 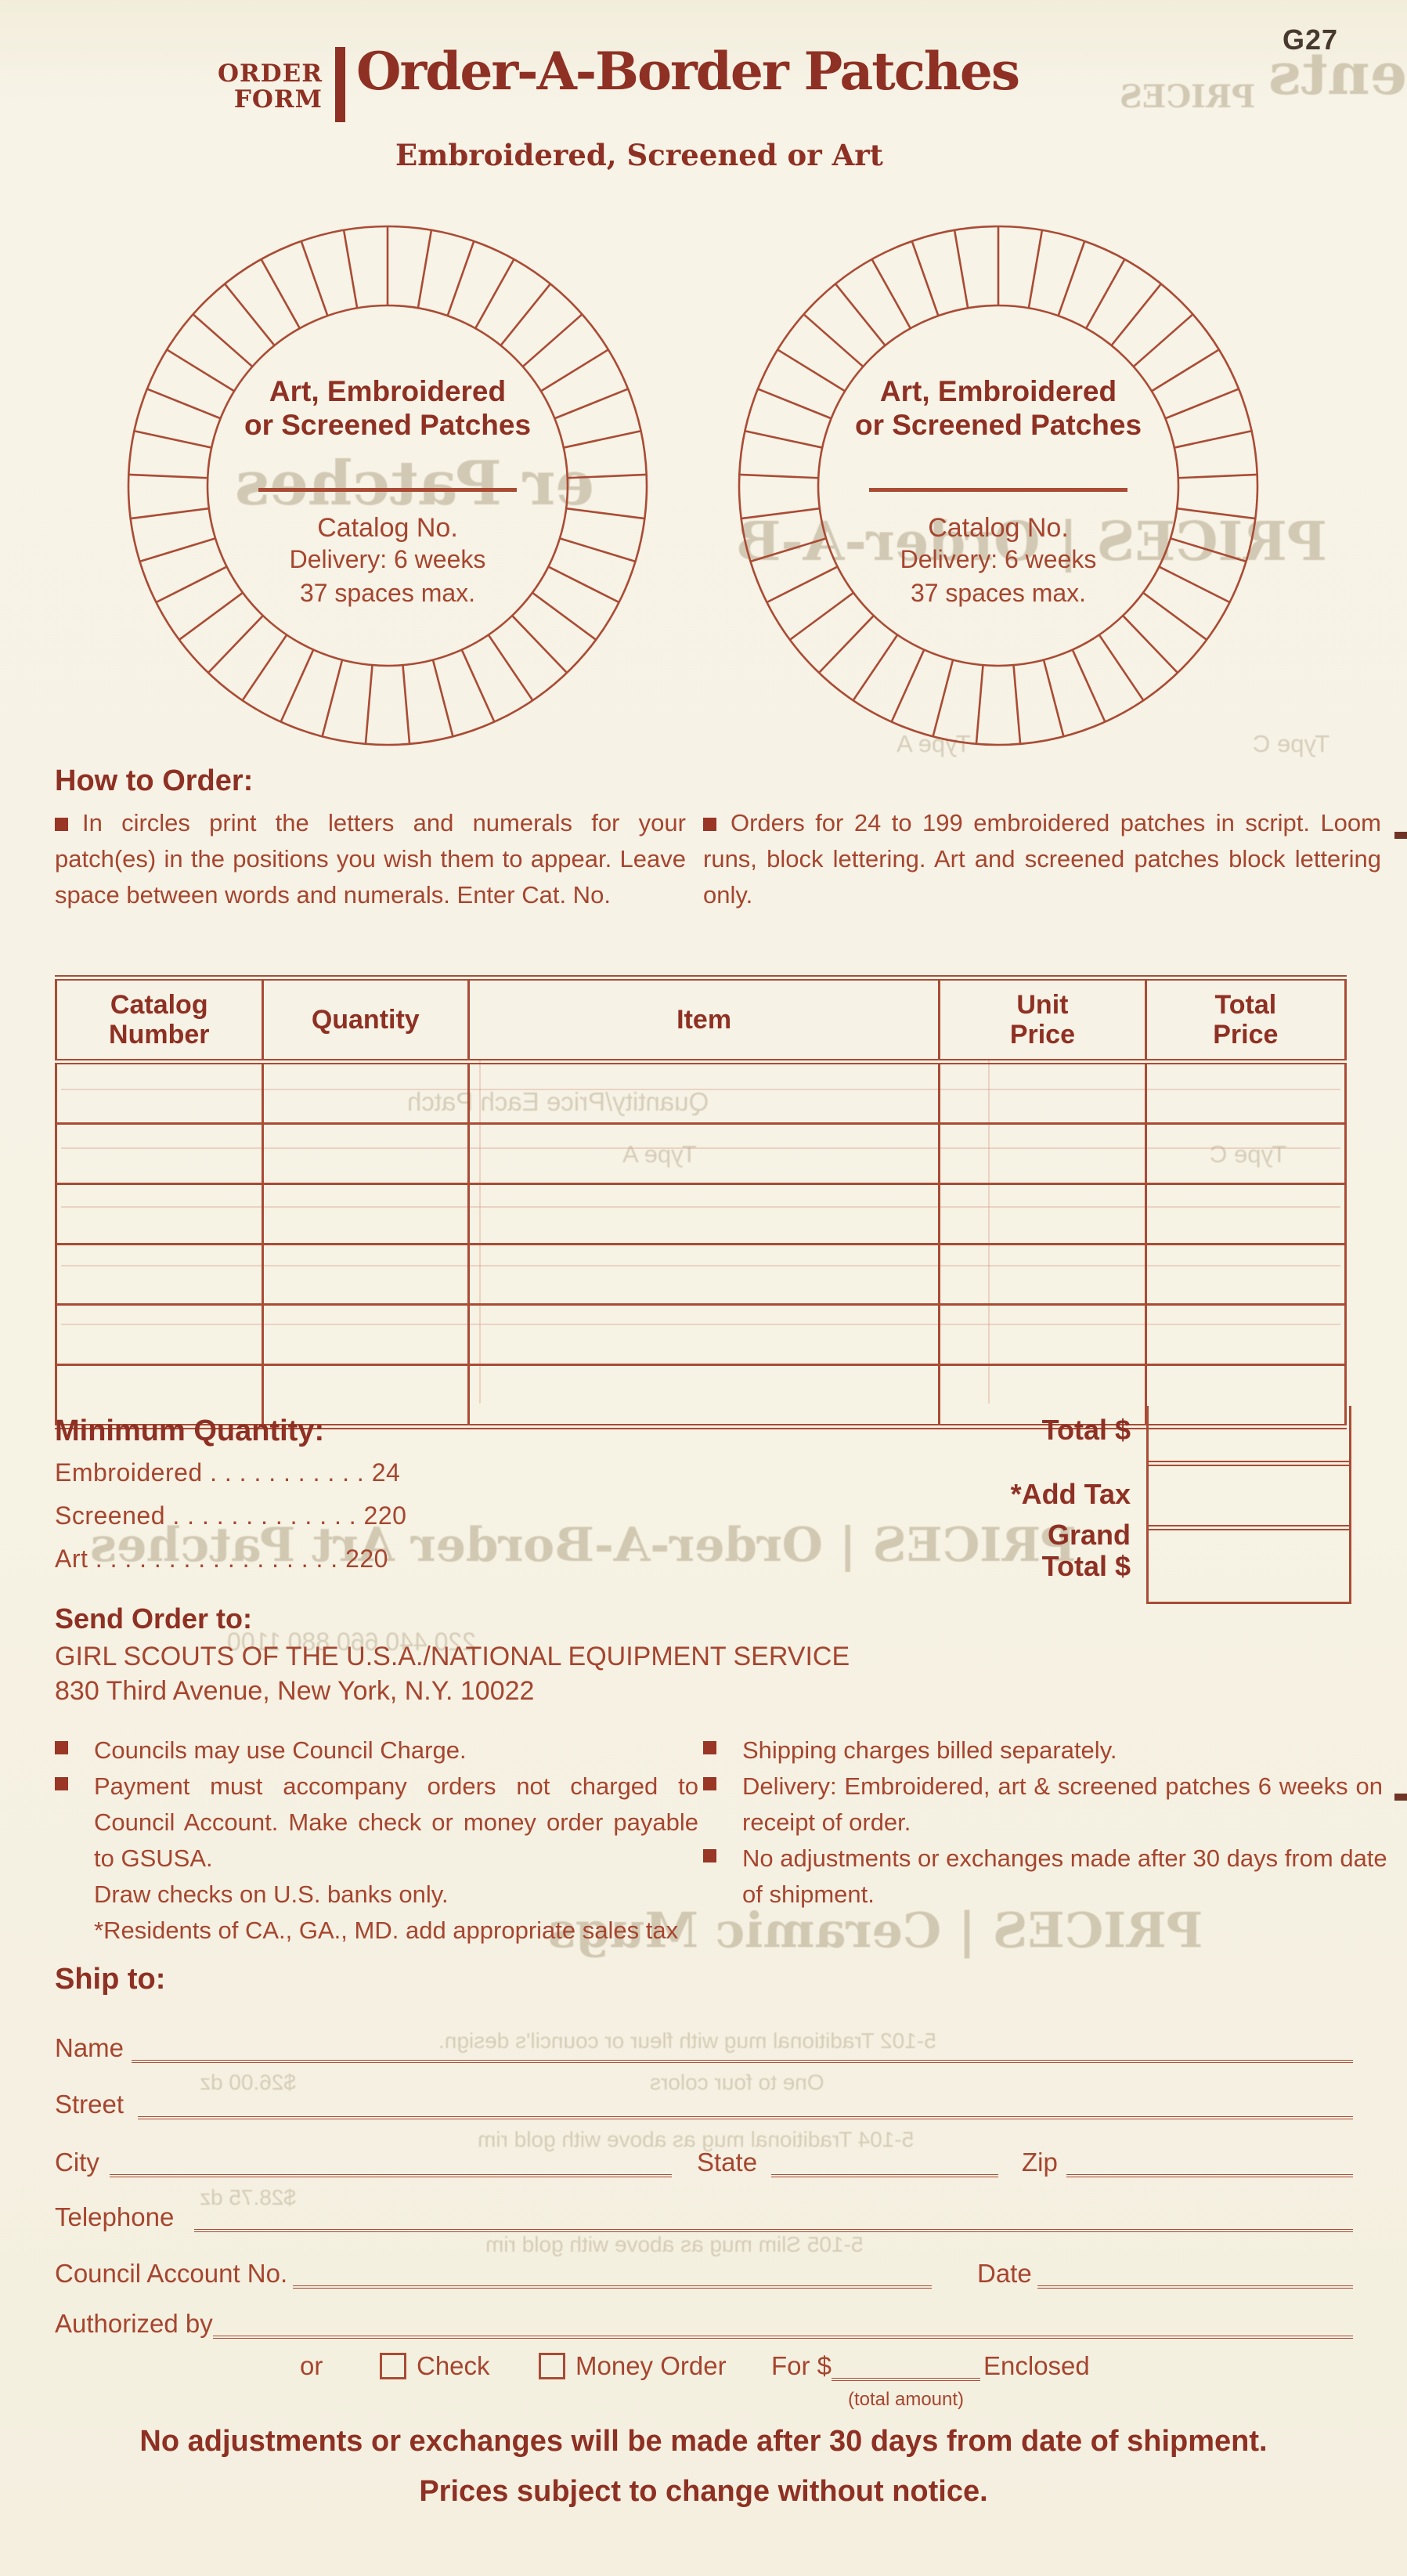 What do you see at coordinates (742, 2061) in the screenshot?
I see `name-field-line` at bounding box center [742, 2061].